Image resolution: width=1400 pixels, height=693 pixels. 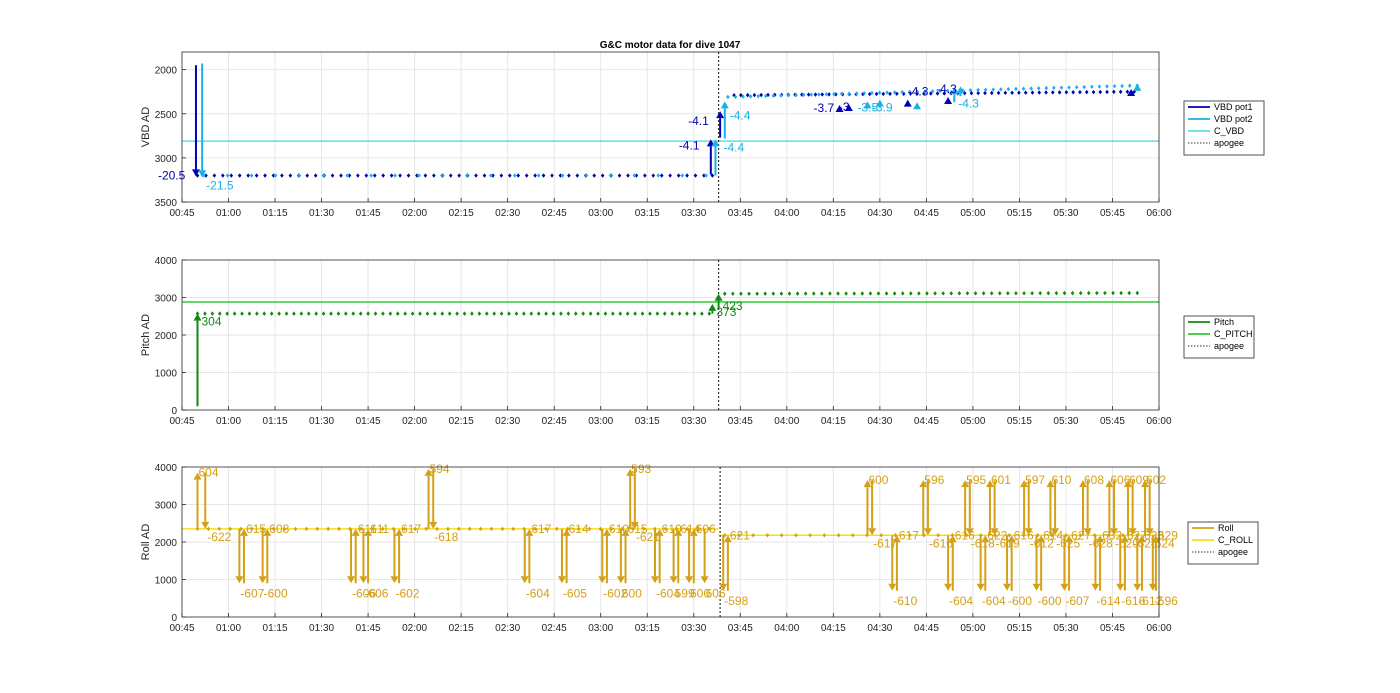 I want to click on x-tick-label: 04:15, so click(x=833, y=213).